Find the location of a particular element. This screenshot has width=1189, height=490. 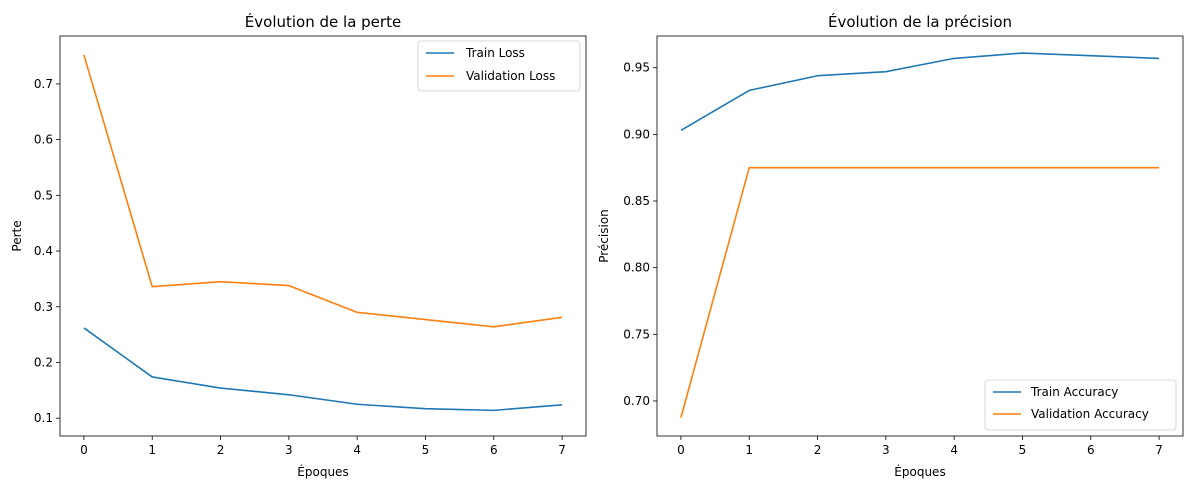

legend: Train Loss Validation Loss is located at coordinates (499, 66).